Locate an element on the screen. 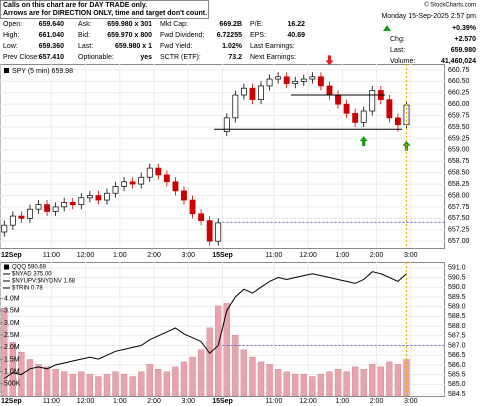 The image size is (480, 406). legend-label: $NYUPV:$NYDNV 1.68 is located at coordinates (44, 282).